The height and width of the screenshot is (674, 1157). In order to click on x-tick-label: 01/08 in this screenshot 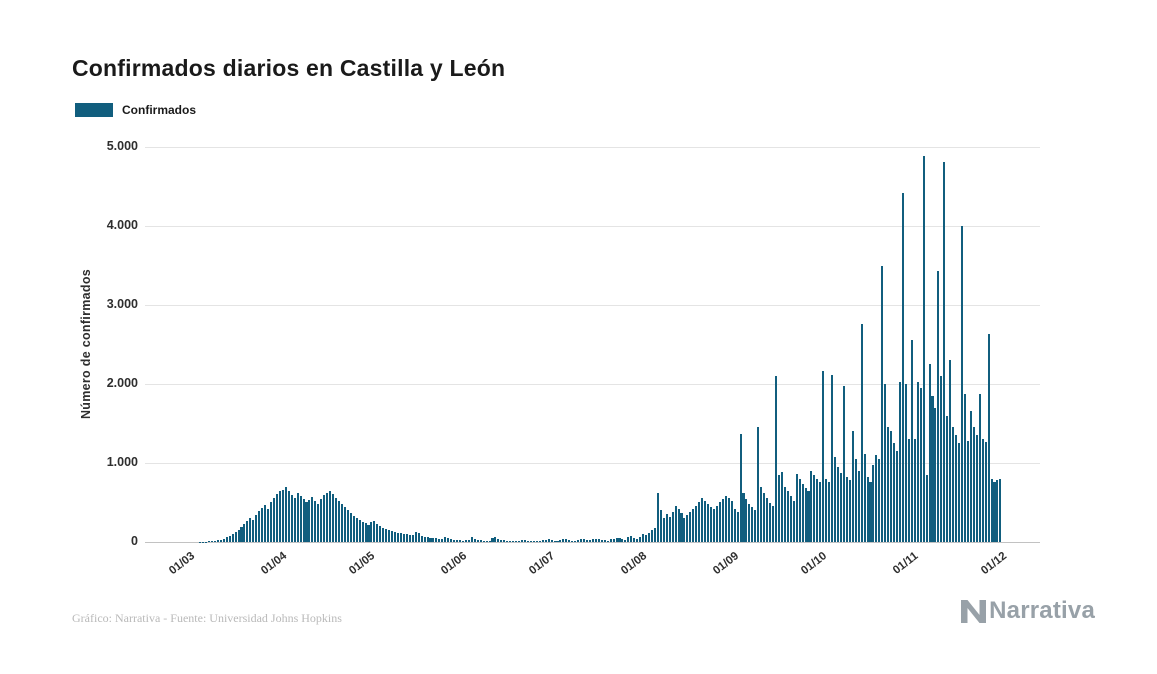, I will do `click(634, 564)`.